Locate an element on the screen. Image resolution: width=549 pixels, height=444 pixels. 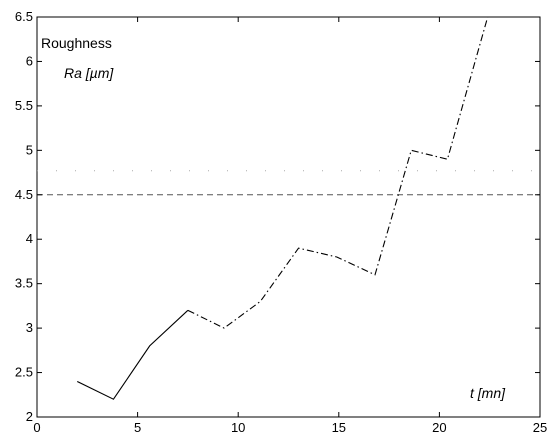
series-line-solid is located at coordinates (132, 354).